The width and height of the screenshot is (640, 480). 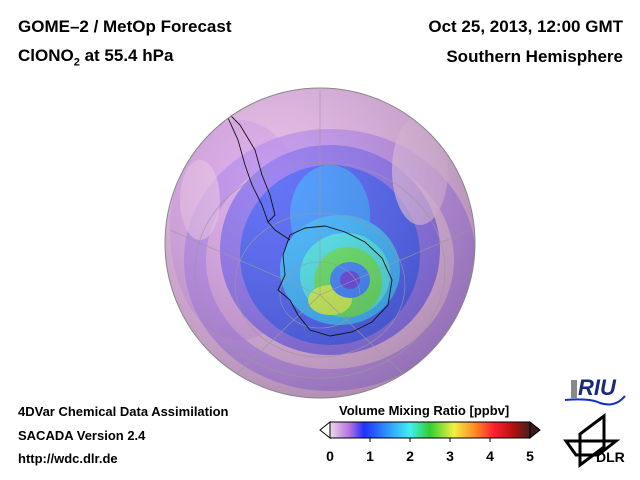 What do you see at coordinates (303, 215) in the screenshot?
I see `coastlines` at bounding box center [303, 215].